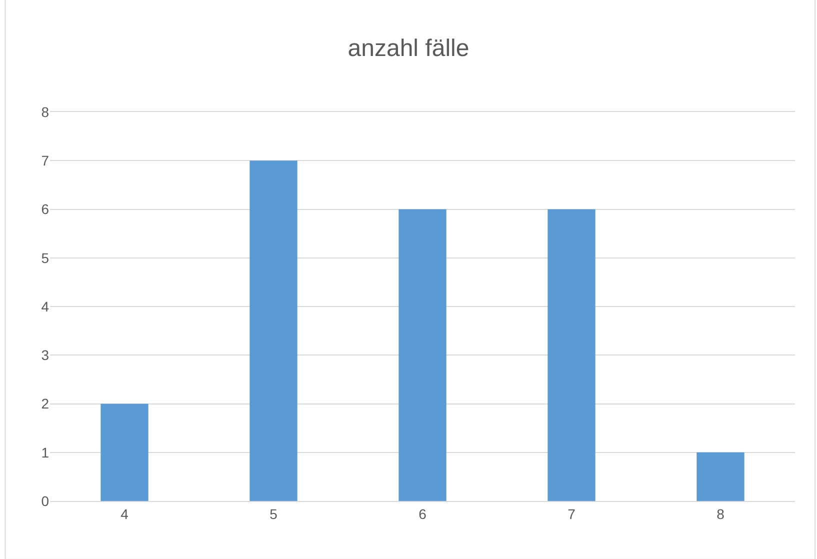 This screenshot has height=559, width=817. Describe the element at coordinates (45, 160) in the screenshot. I see `y-tick-label: 7` at that location.